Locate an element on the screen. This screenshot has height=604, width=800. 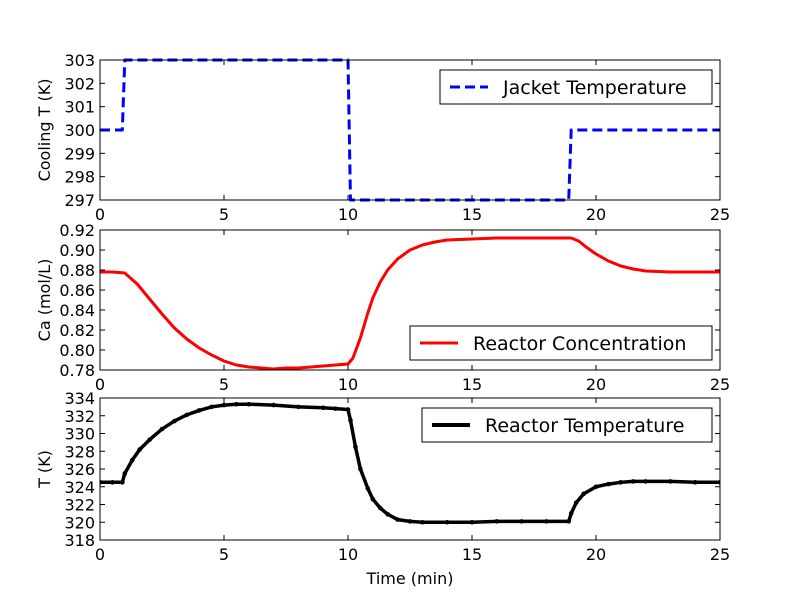
legend-label: Reactor Temperature is located at coordinates (584, 426).